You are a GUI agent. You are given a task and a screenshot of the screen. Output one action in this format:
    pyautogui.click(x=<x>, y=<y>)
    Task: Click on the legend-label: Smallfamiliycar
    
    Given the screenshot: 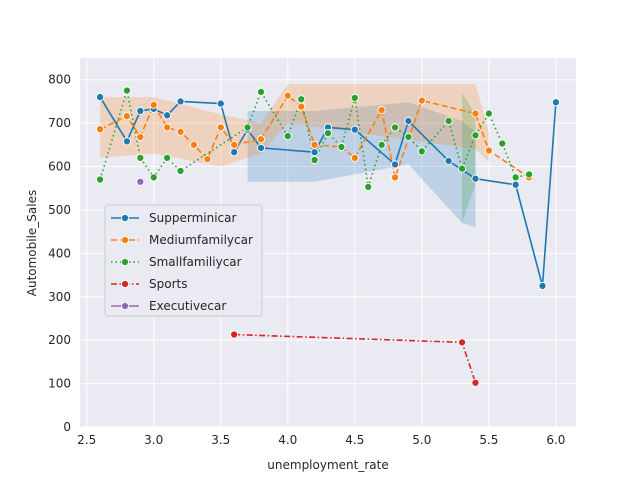 What is the action you would take?
    pyautogui.click(x=195, y=262)
    